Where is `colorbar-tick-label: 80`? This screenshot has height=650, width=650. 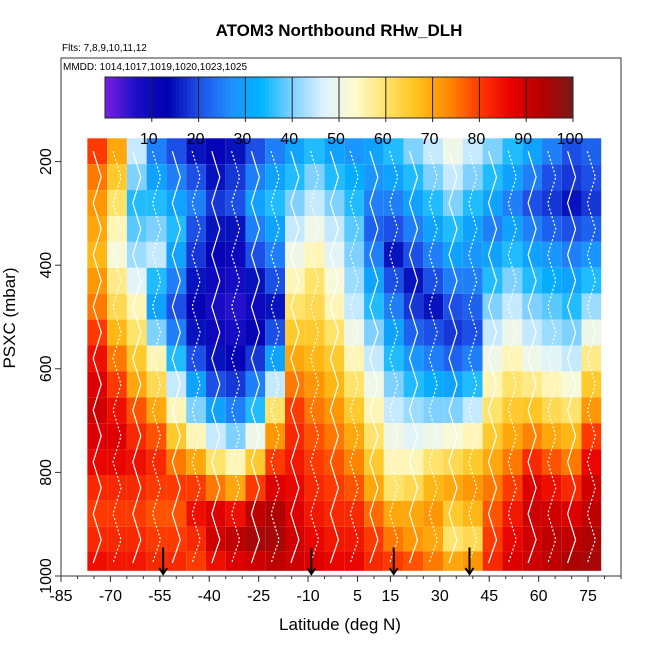 colorbar-tick-label: 80 is located at coordinates (477, 139).